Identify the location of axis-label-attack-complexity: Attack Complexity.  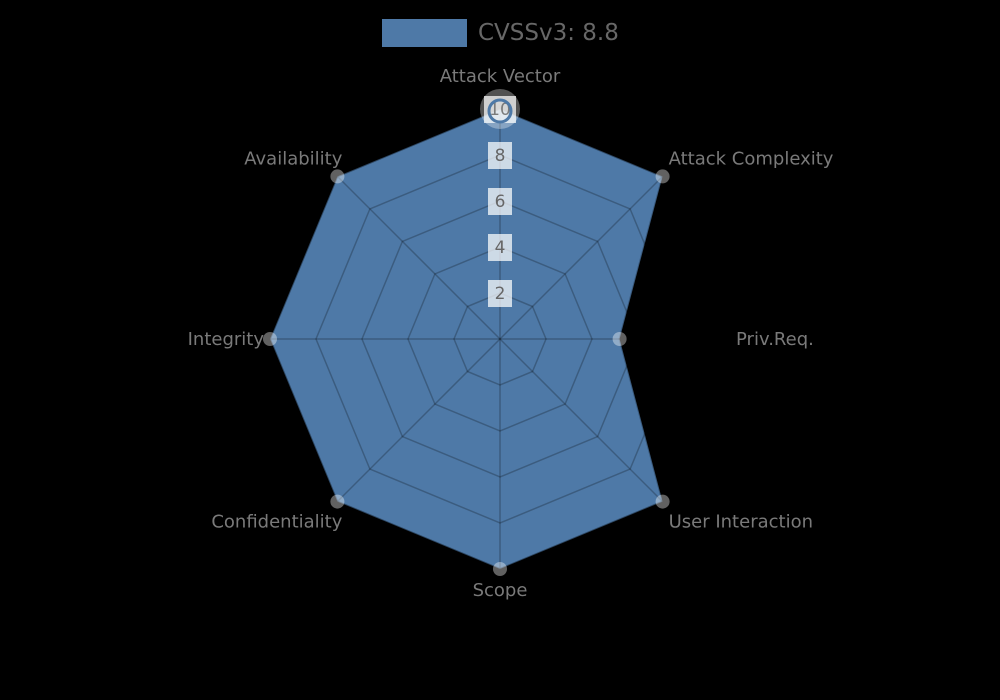
(751, 158).